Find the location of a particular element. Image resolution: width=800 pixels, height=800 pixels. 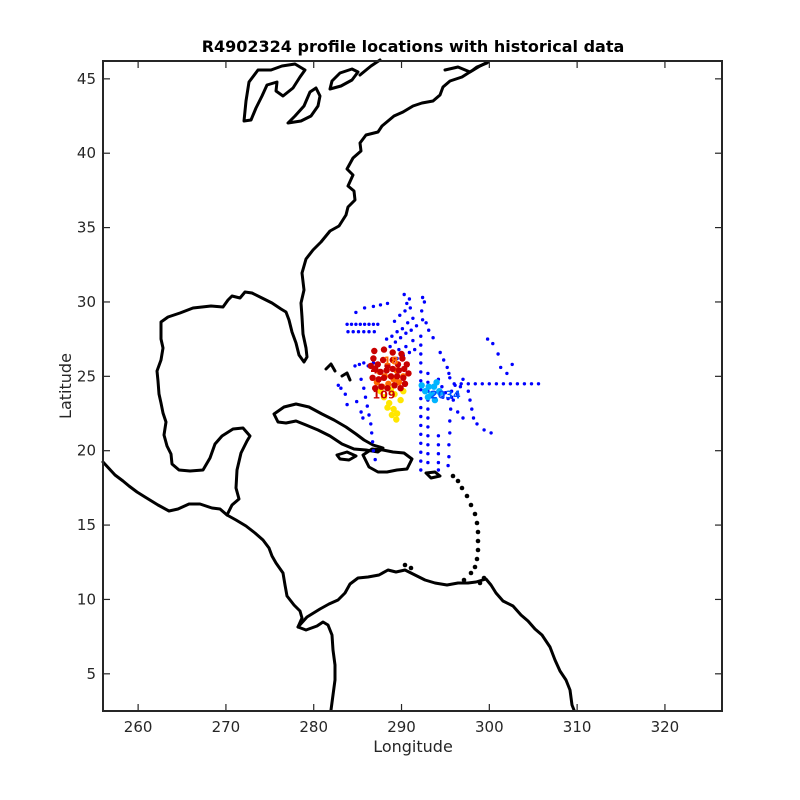

x-tick-label: 280 is located at coordinates (313, 727).